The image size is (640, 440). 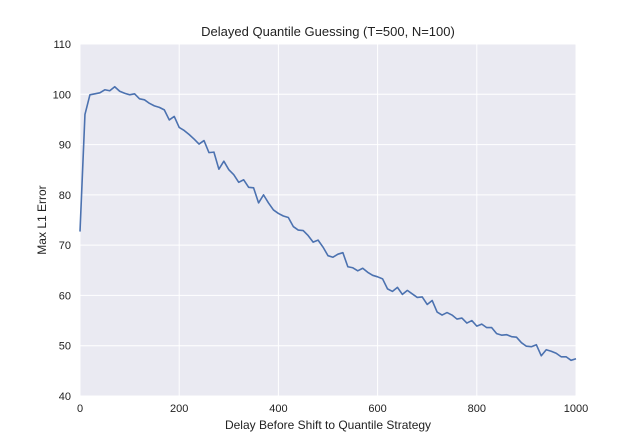 I want to click on y-tick-label: 40, so click(x=65, y=397).